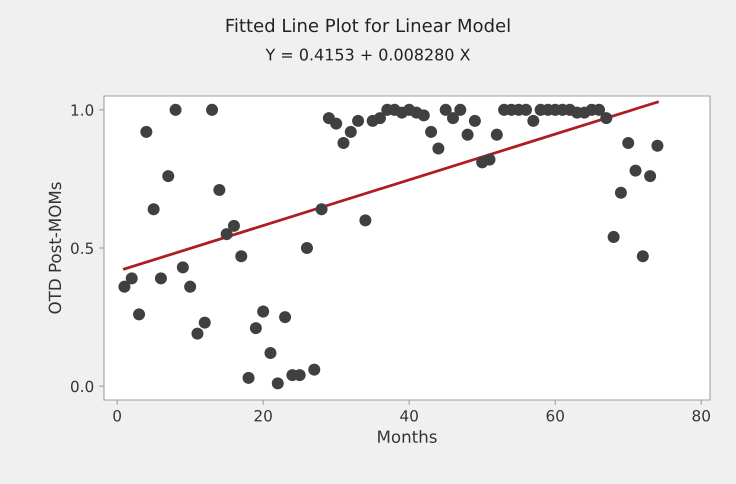 Image resolution: width=736 pixels, height=484 pixels. Describe the element at coordinates (701, 416) in the screenshot. I see `x-tick-label: 80` at that location.